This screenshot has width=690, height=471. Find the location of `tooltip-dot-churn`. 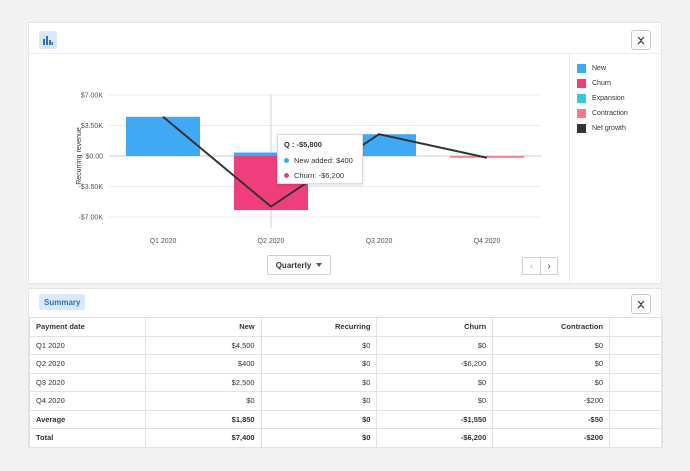

tooltip-dot-churn is located at coordinates (286, 175).